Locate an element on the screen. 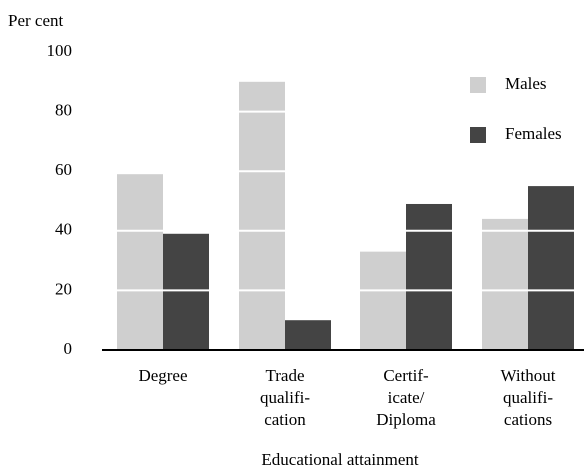  x-tick-label: icate/ is located at coordinates (406, 397).